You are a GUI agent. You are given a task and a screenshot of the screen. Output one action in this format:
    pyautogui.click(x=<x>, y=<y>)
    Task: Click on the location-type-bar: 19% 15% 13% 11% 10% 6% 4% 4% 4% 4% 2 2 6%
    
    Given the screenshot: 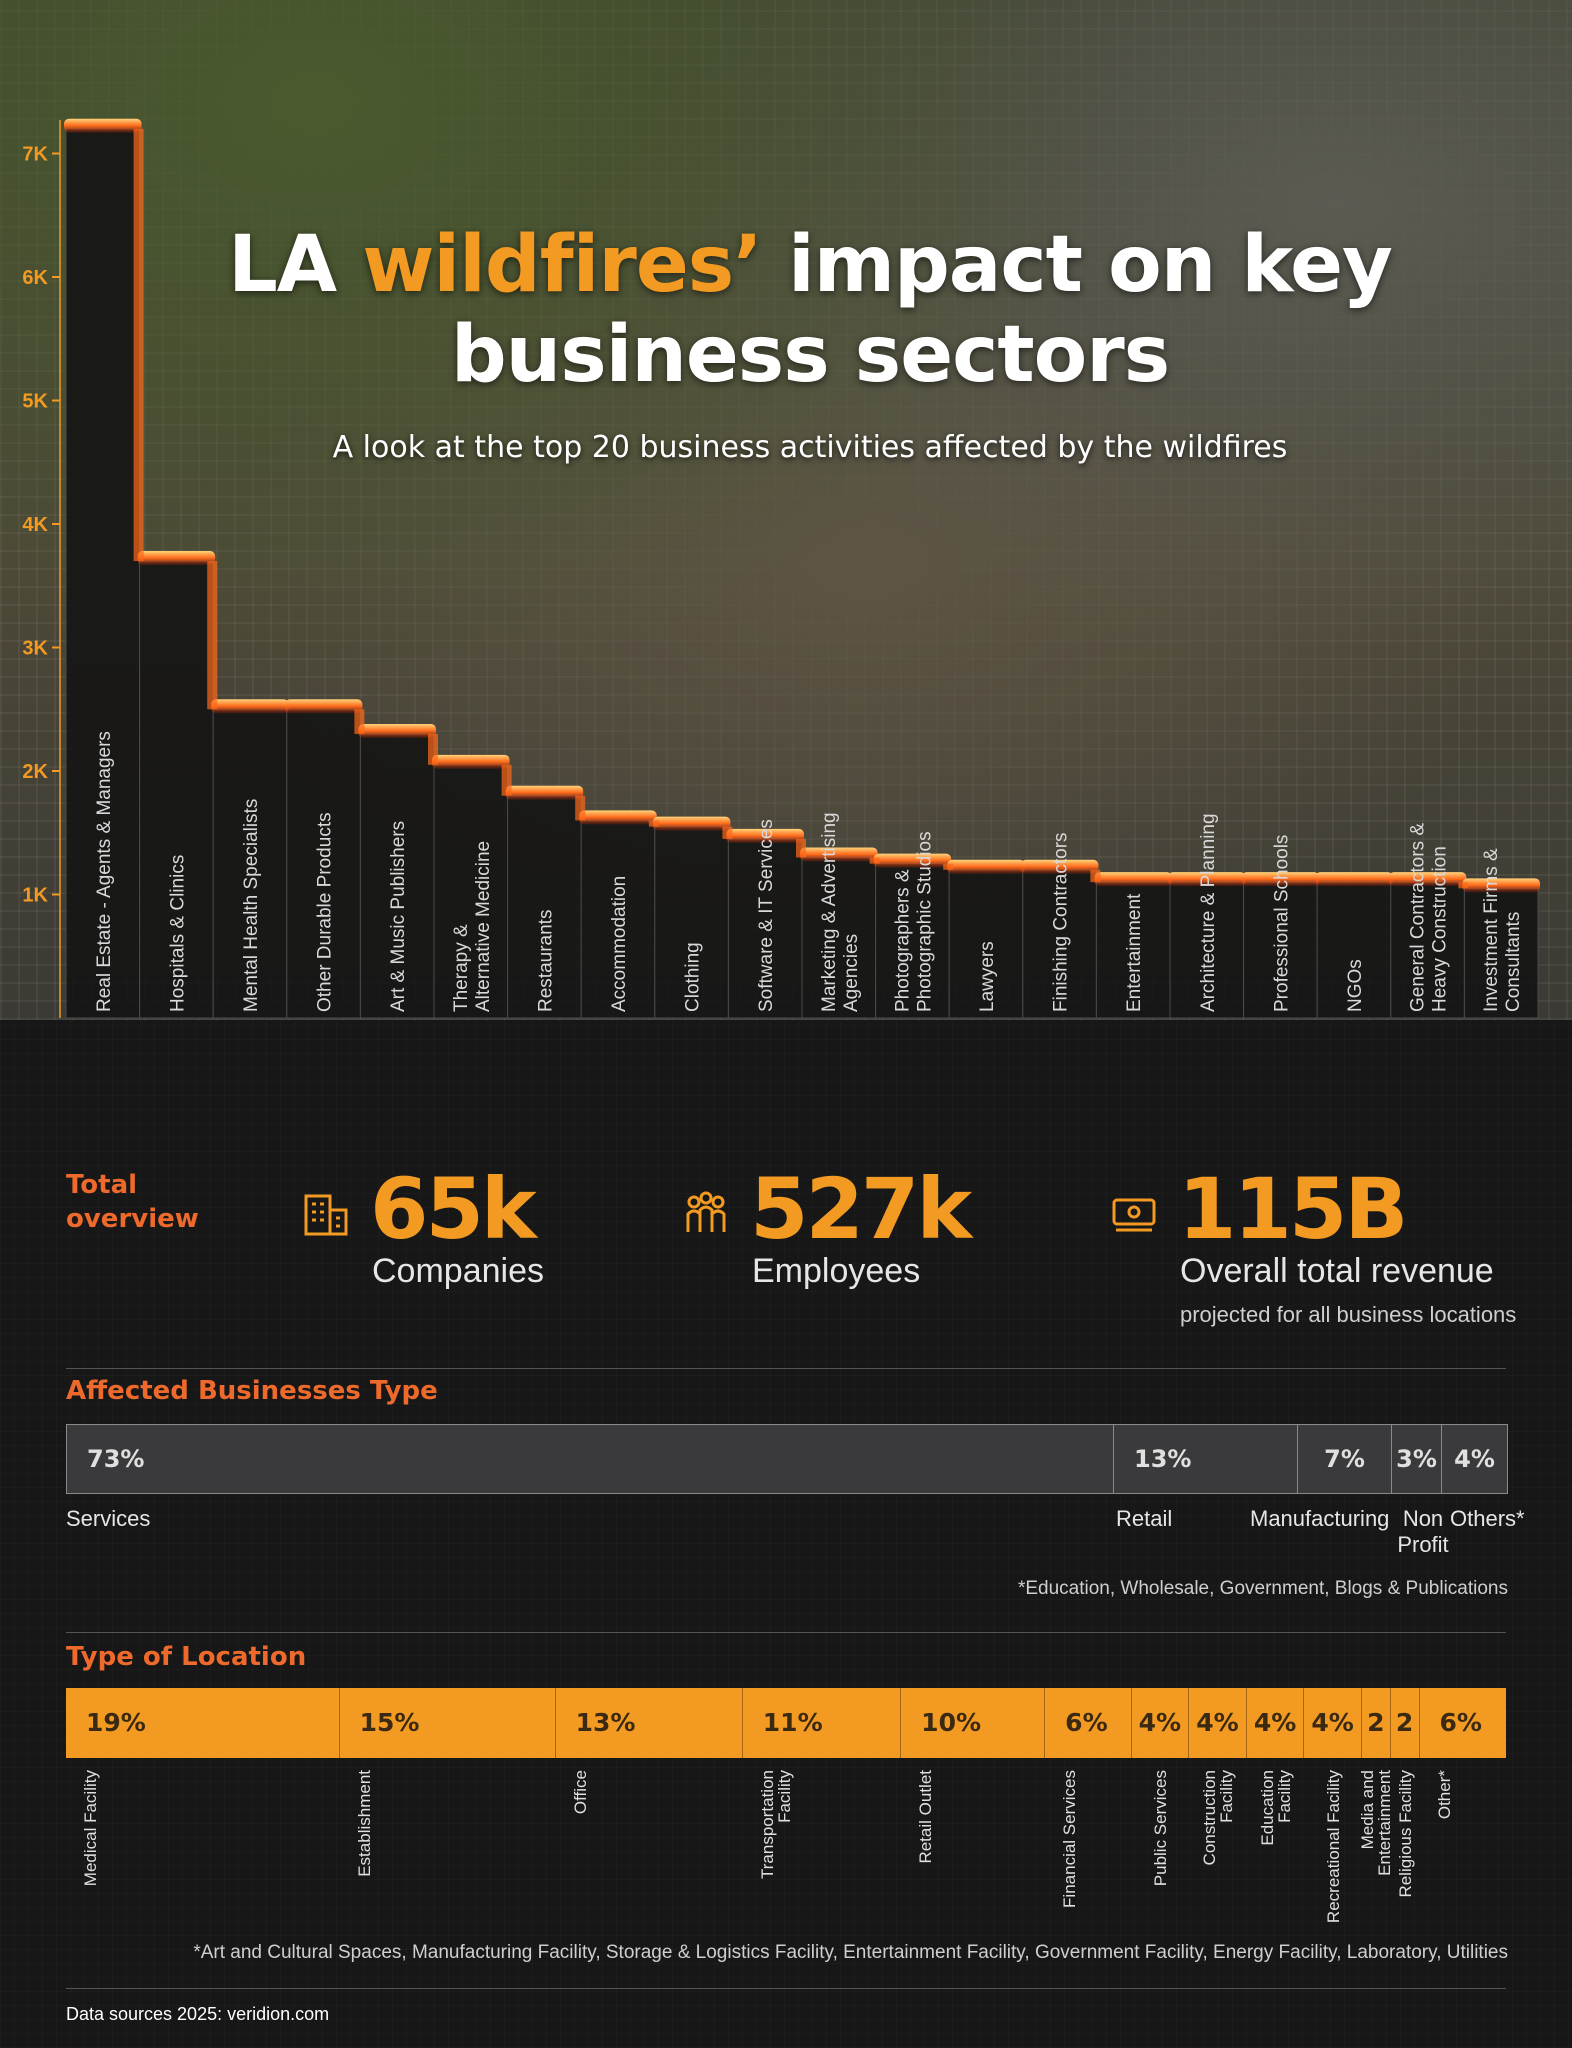 What is the action you would take?
    pyautogui.click(x=786, y=1723)
    